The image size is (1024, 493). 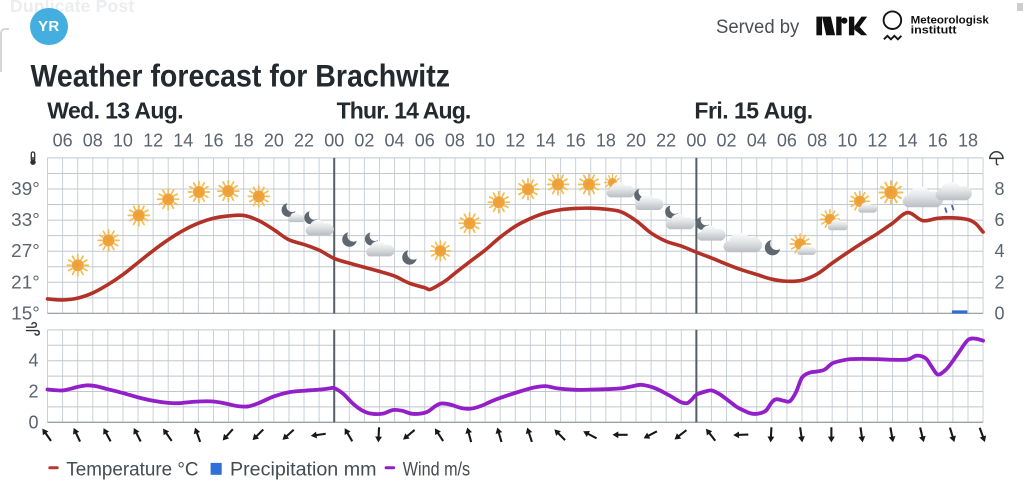 I want to click on svg-text: 6, so click(x=1000, y=220).